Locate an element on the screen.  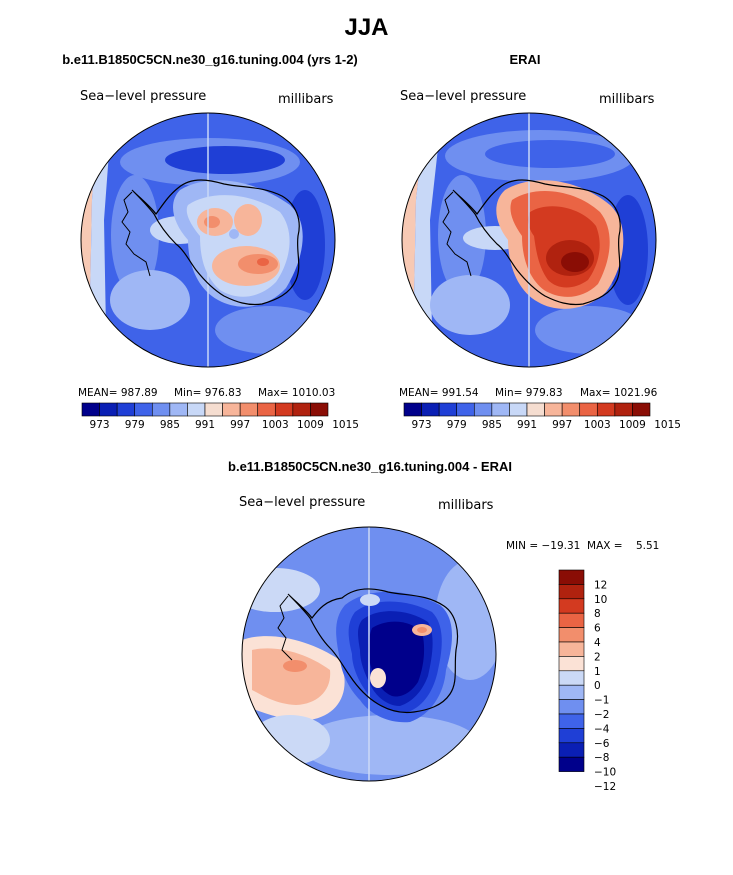
figure-title: JJA is located at coordinates (366, 27).